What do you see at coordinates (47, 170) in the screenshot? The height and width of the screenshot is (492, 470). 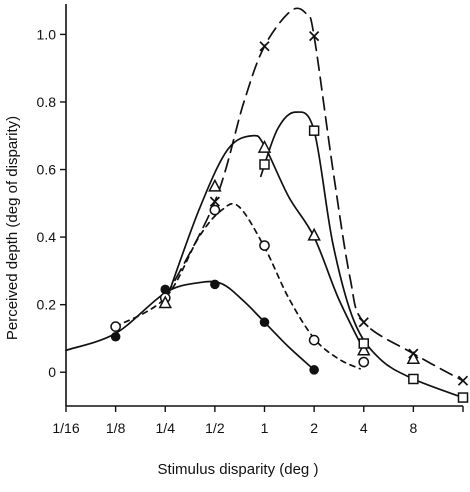 I see `y-tick-label: 0.6` at bounding box center [47, 170].